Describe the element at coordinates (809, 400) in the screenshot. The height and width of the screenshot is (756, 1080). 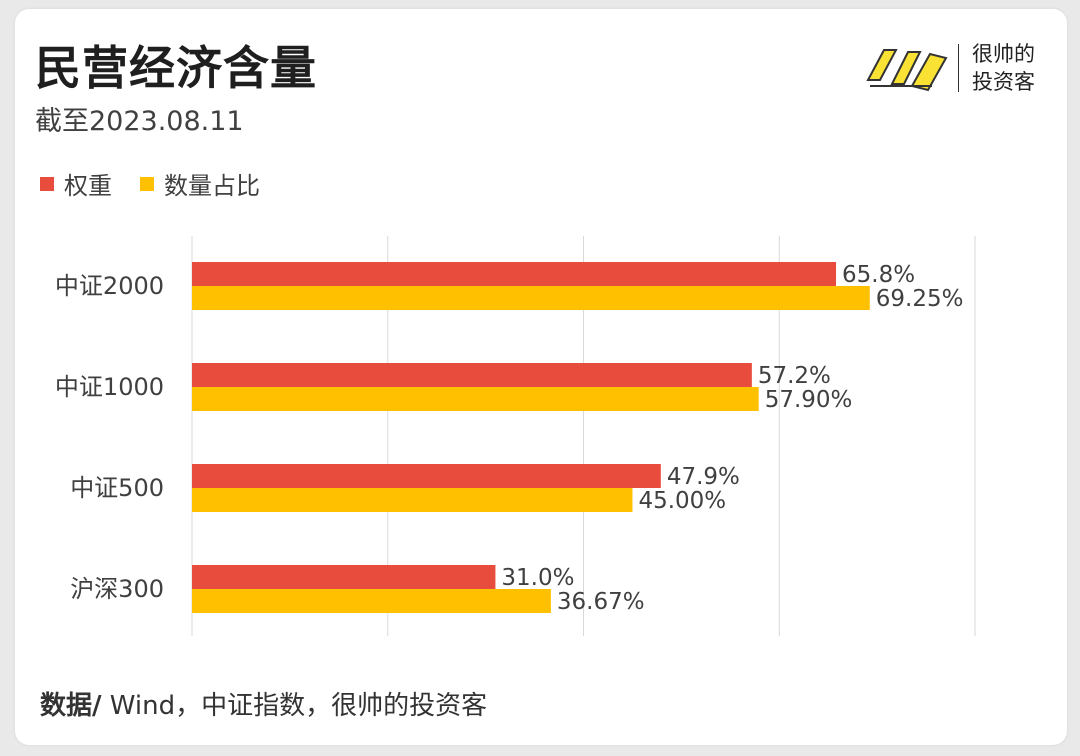
I see `data-label: 57.90%` at that location.